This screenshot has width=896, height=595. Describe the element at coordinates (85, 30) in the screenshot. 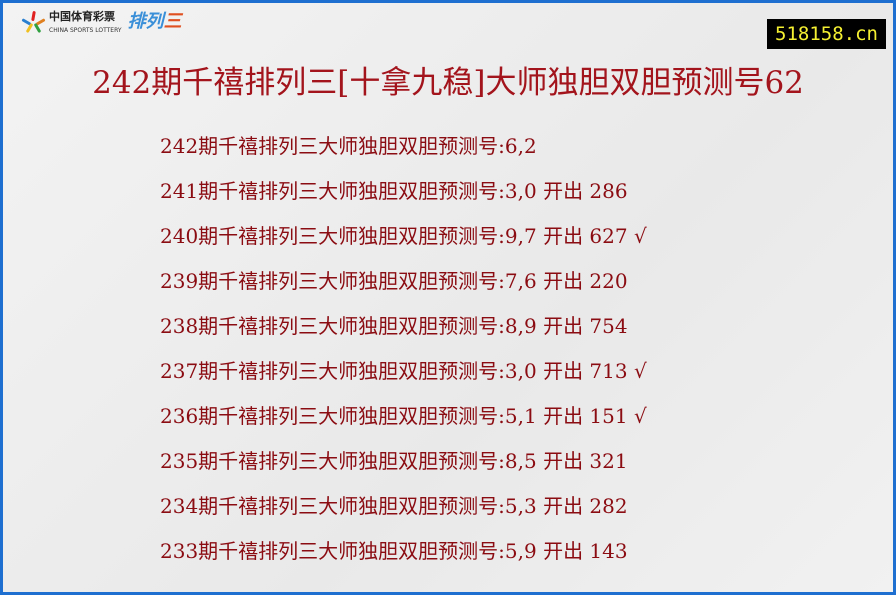

I see `logo-en-text: CHINA SPORTS LOTTERY` at that location.